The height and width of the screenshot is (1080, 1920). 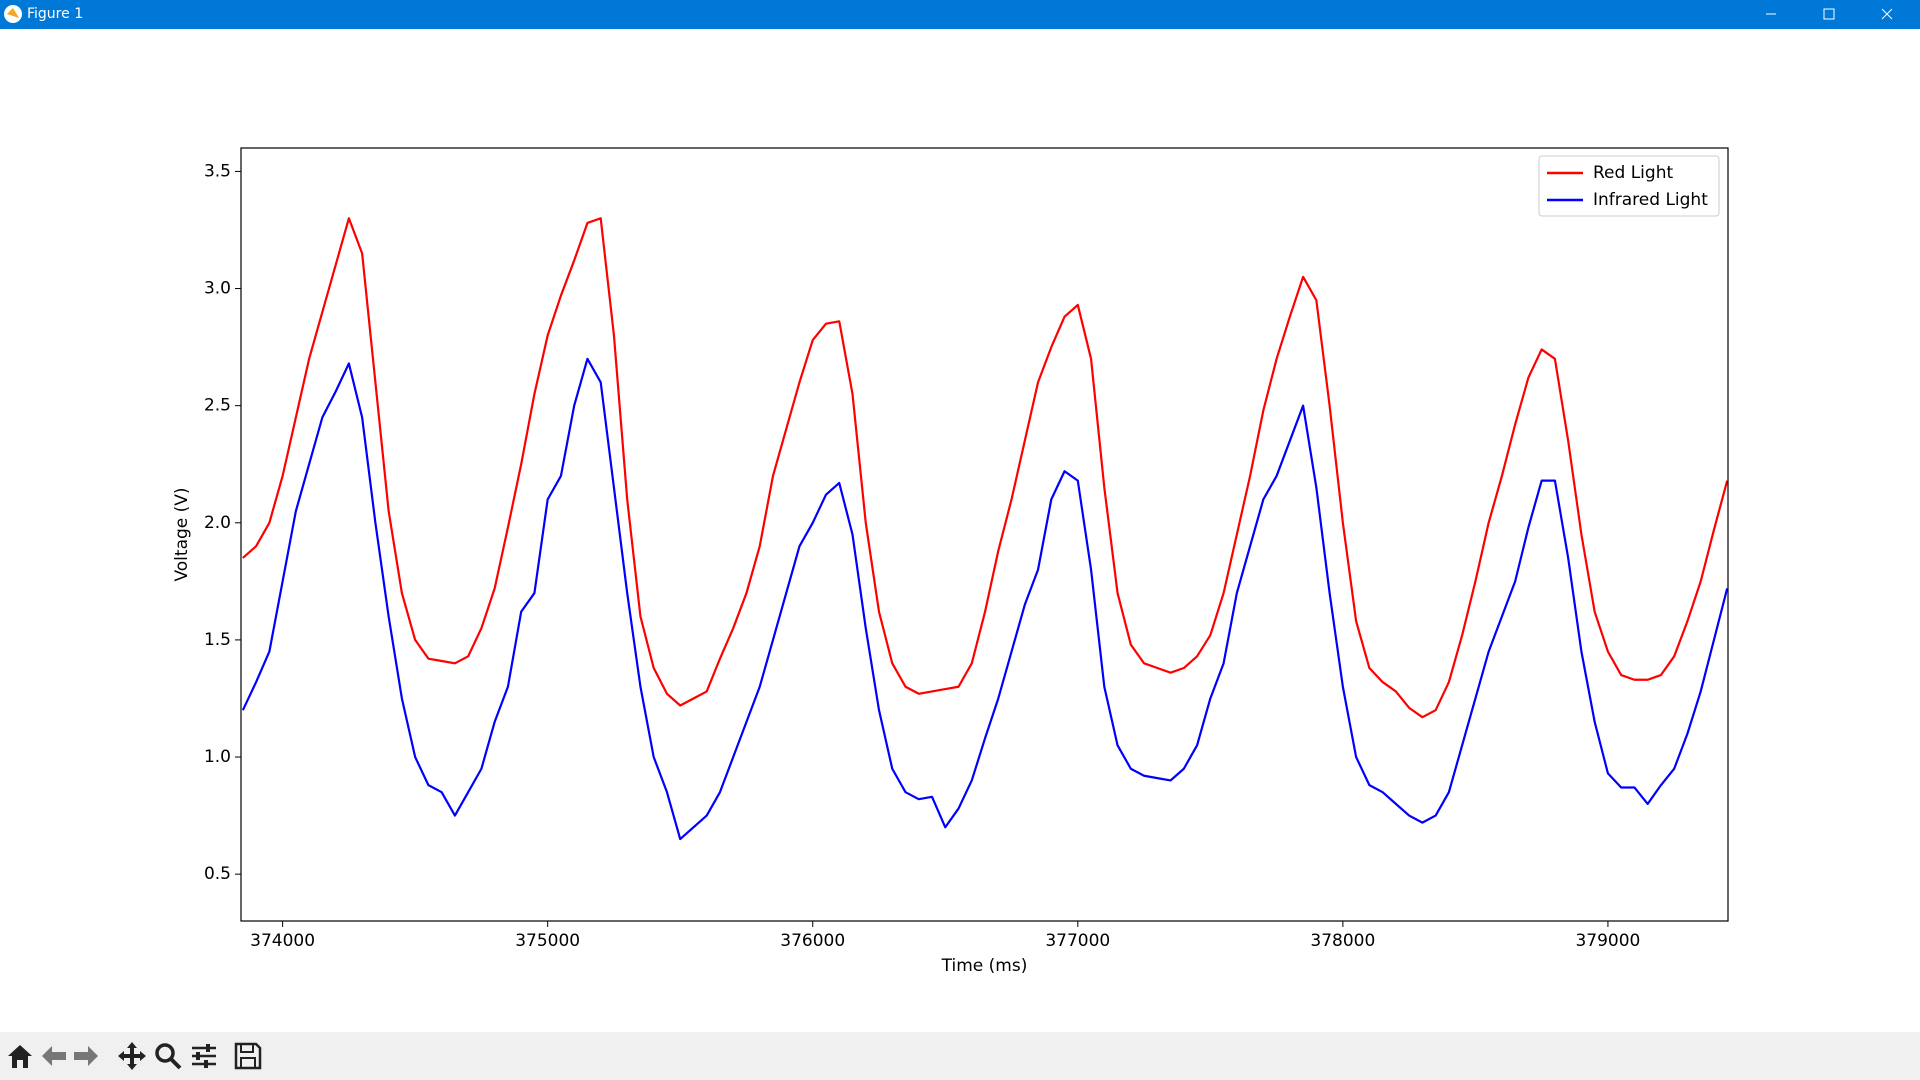 What do you see at coordinates (132, 1056) in the screenshot?
I see `pan-button` at bounding box center [132, 1056].